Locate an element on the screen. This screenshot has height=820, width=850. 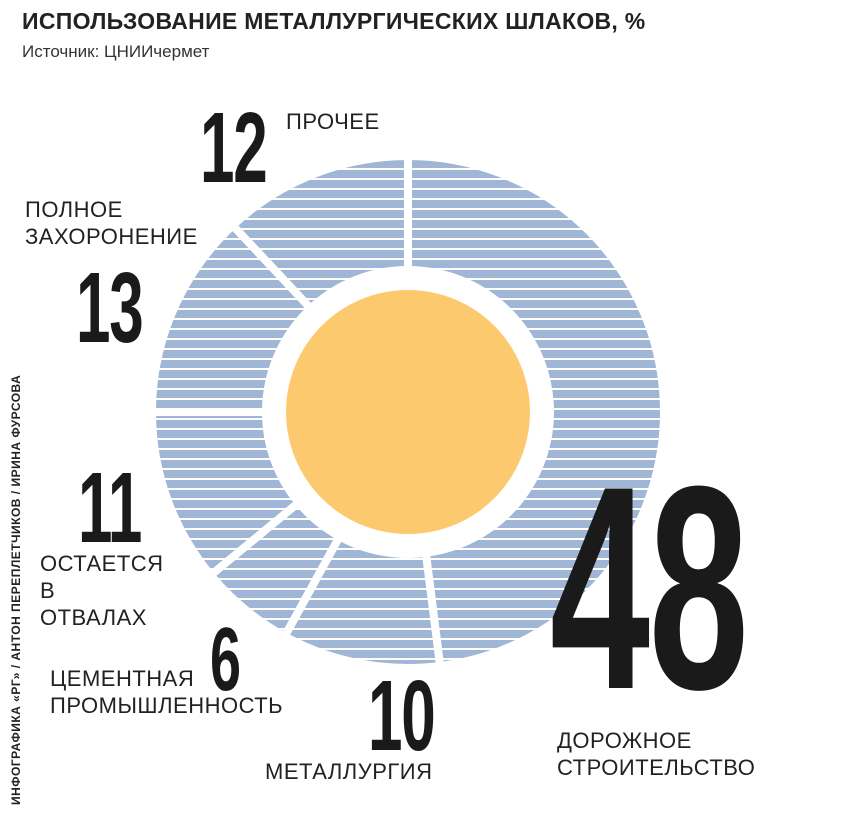
donut-segment is located at coordinates (319, 233).